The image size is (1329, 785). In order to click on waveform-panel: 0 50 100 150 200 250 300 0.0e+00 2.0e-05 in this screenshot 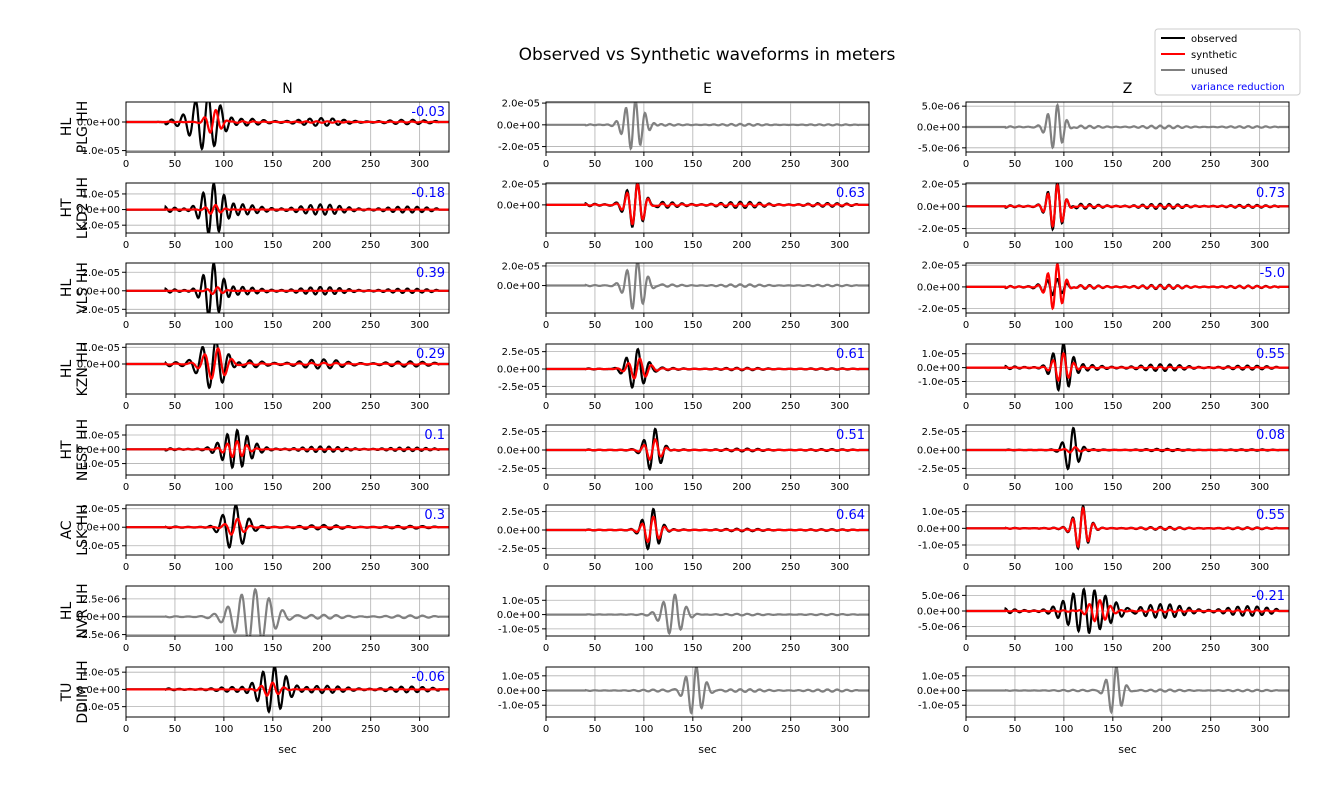, I will do `click(683, 296)`.